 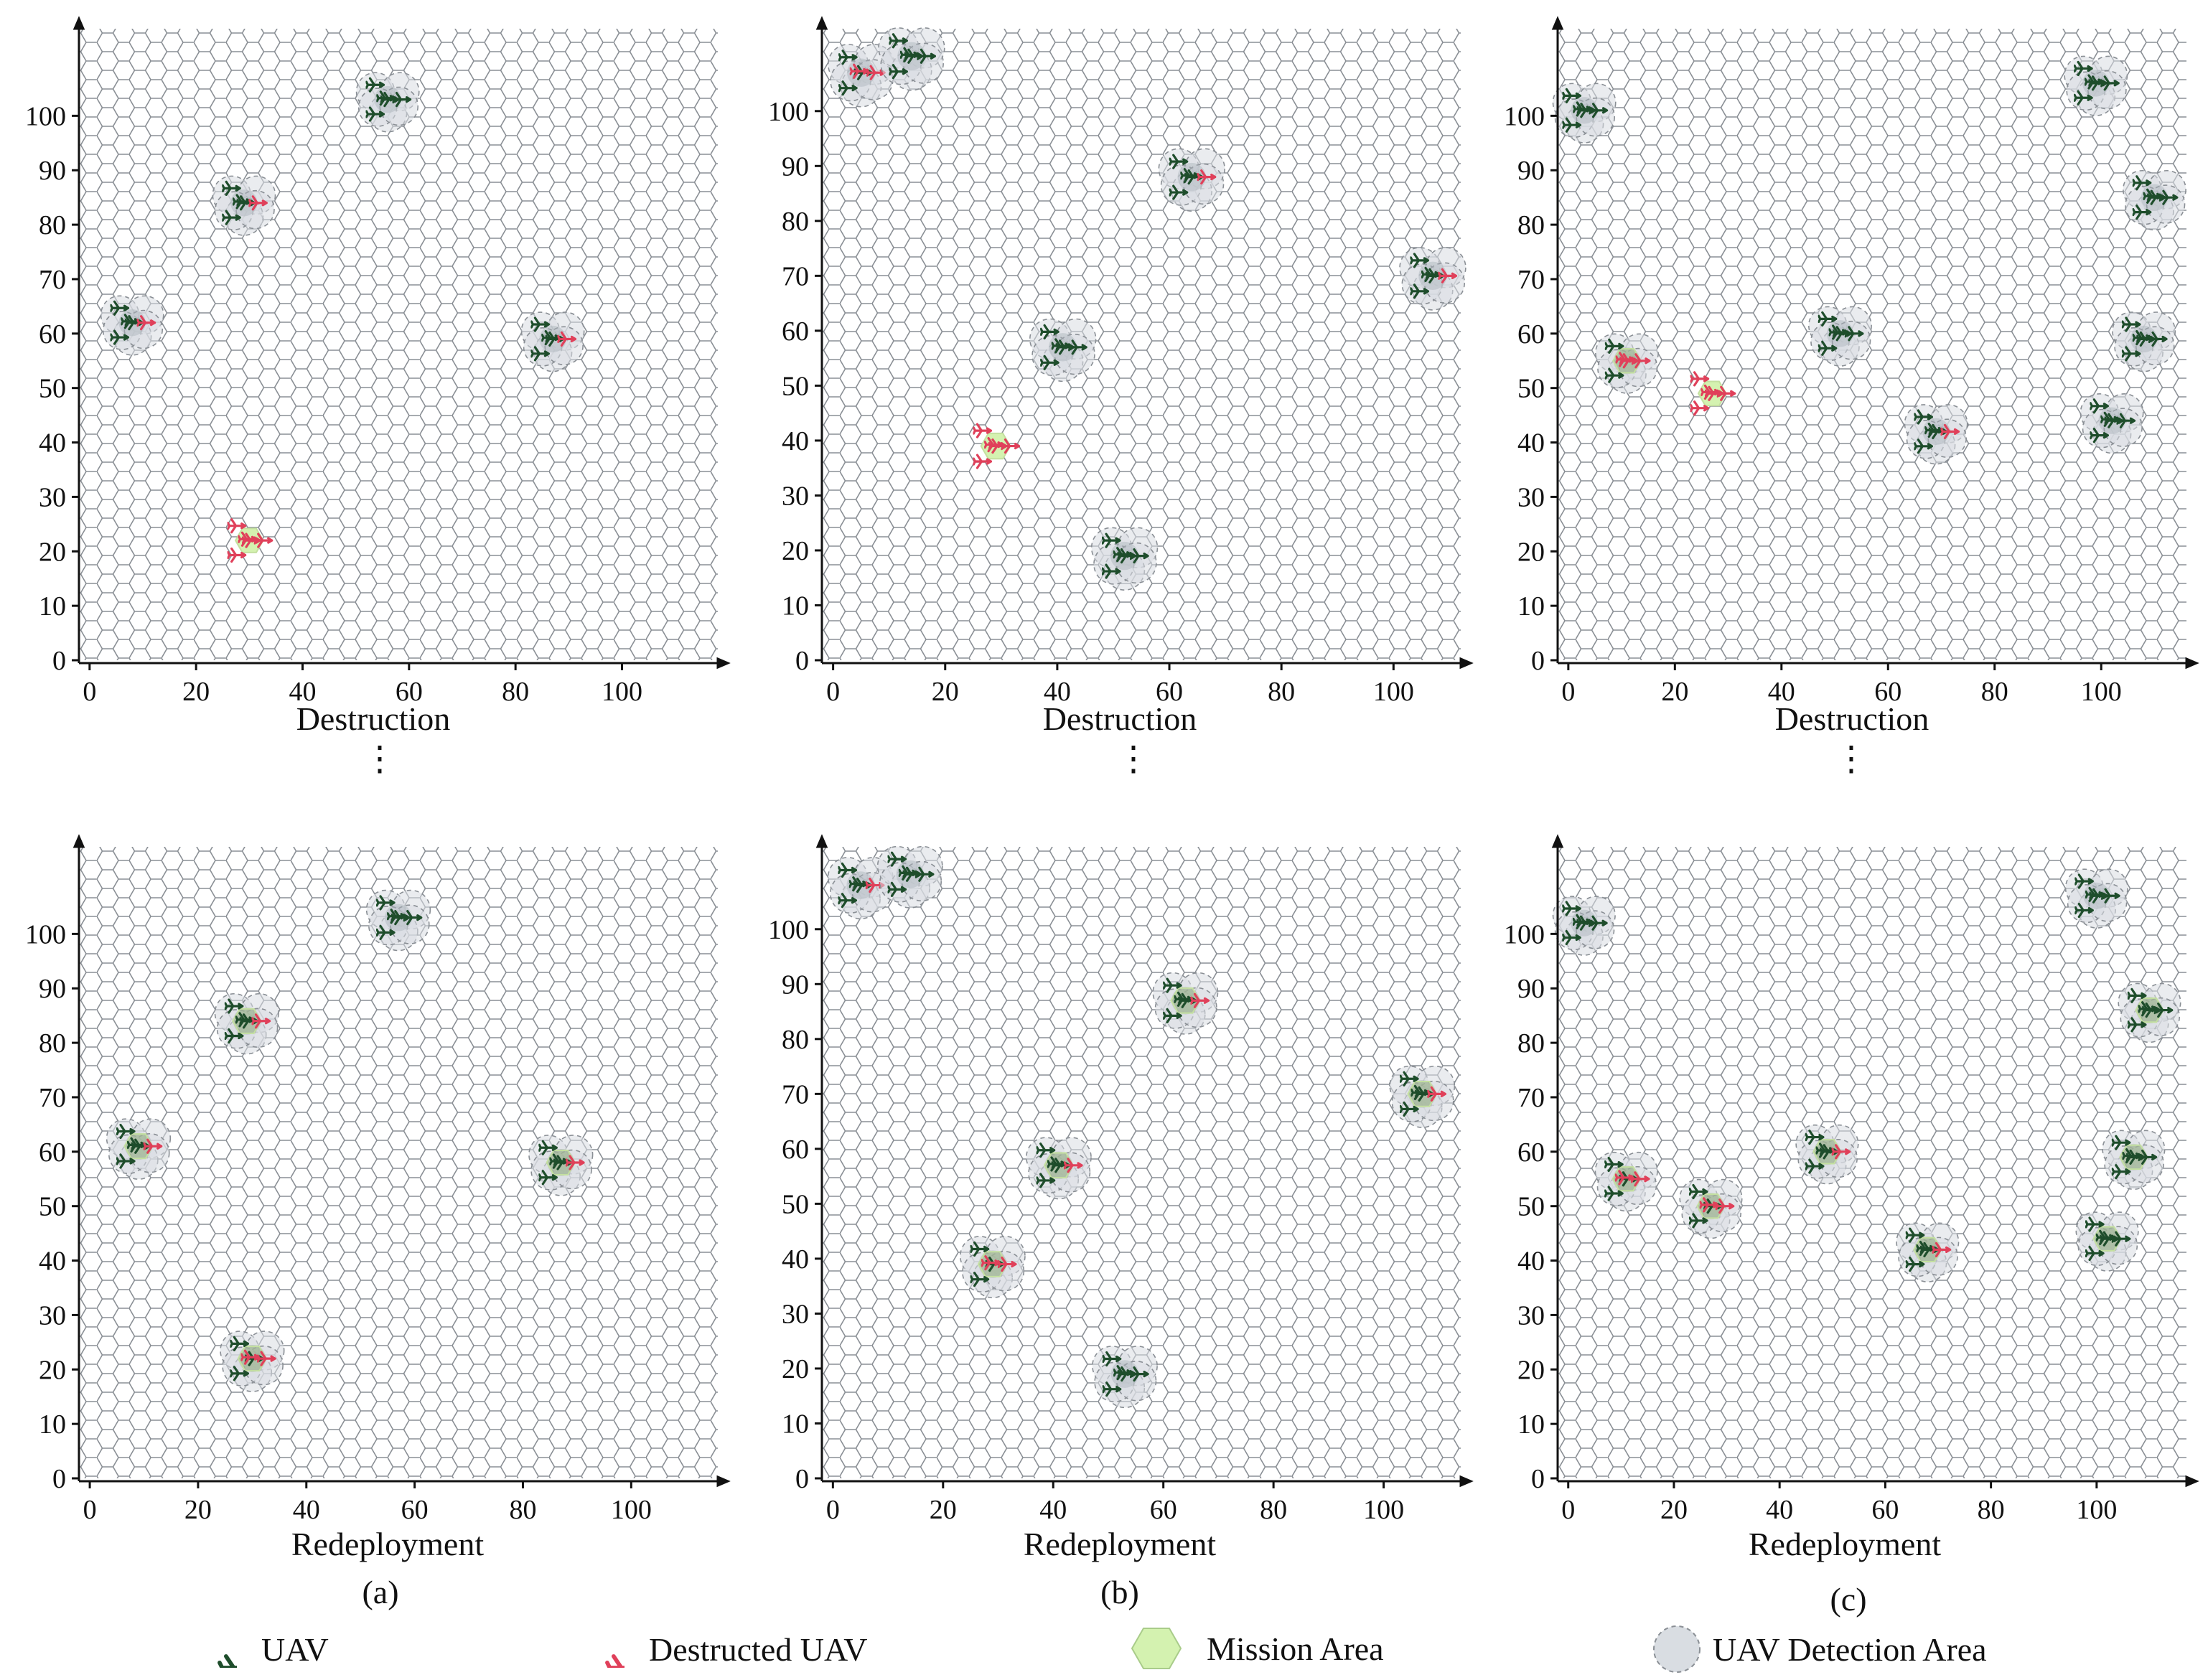 I want to click on legend-destructed-uav: Destructed UAV, so click(x=724, y=1649).